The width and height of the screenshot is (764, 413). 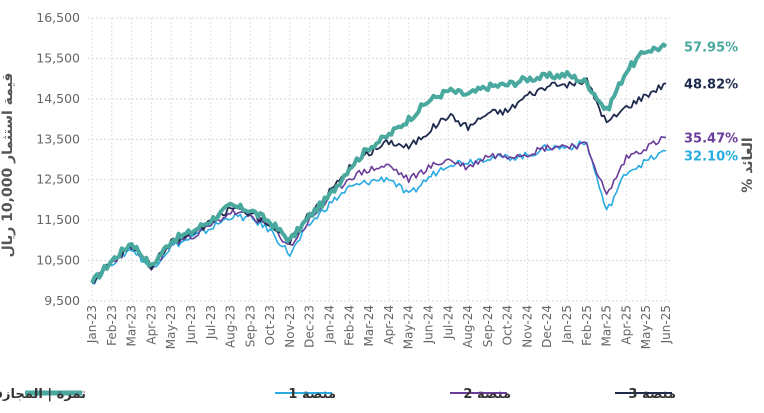 I want to click on legend: تمرة | المجازفة منصة 1 منصة 2 منصة 3, so click(x=338, y=394).